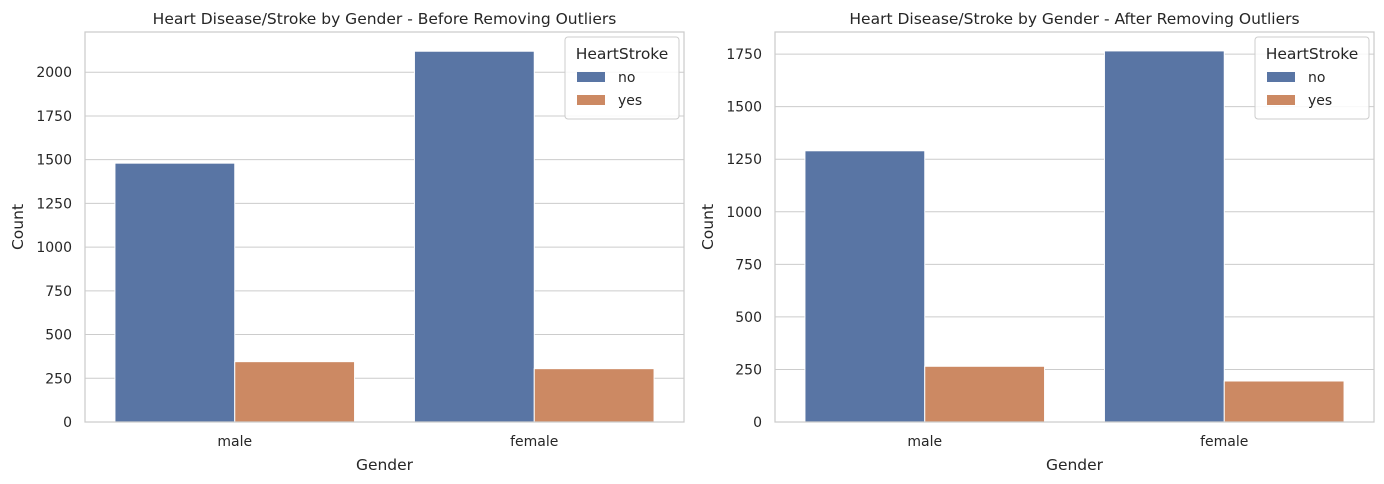 The height and width of the screenshot is (484, 1384). I want to click on y-tick-label: 2000, so click(54, 73).